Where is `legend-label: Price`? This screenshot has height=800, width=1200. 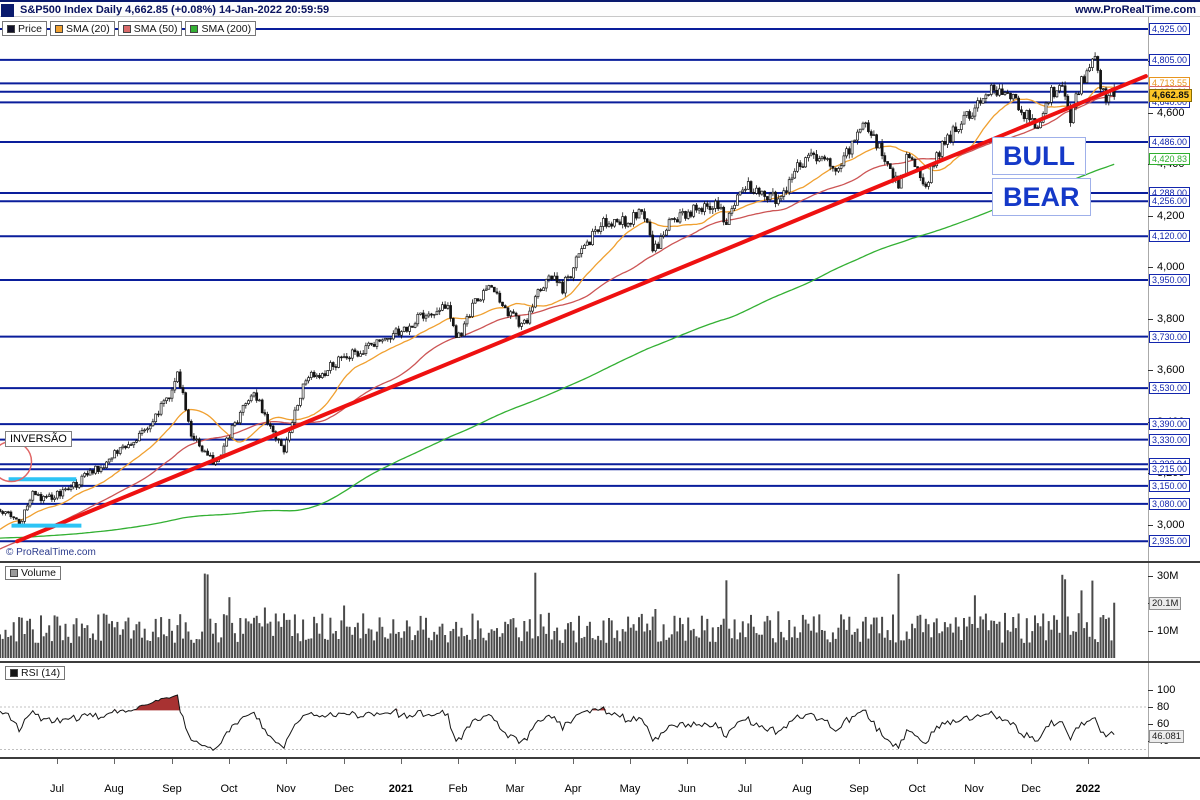
legend-label: Price is located at coordinates (30, 28).